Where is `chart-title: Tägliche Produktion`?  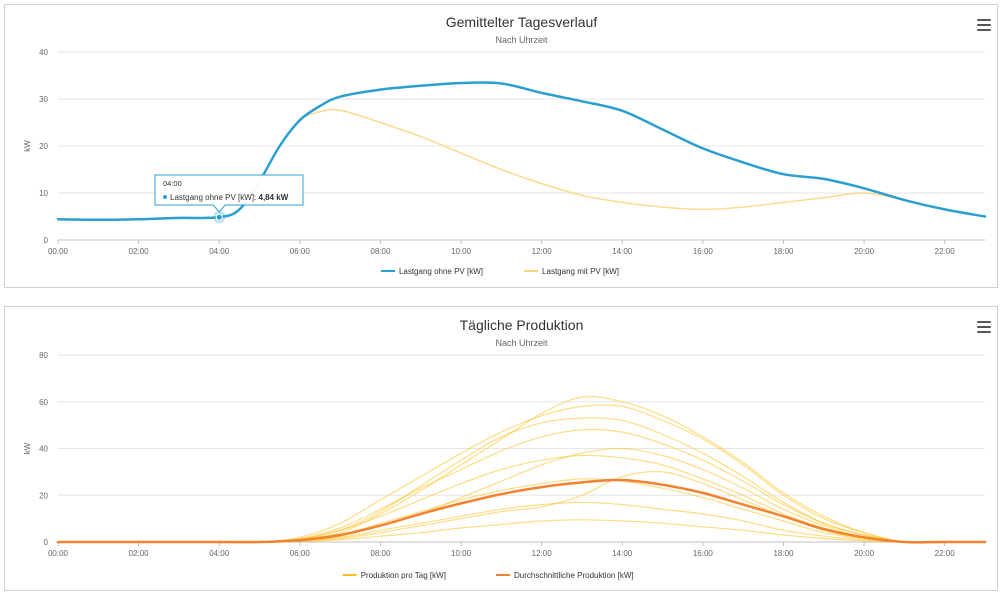 chart-title: Tägliche Produktion is located at coordinates (522, 325).